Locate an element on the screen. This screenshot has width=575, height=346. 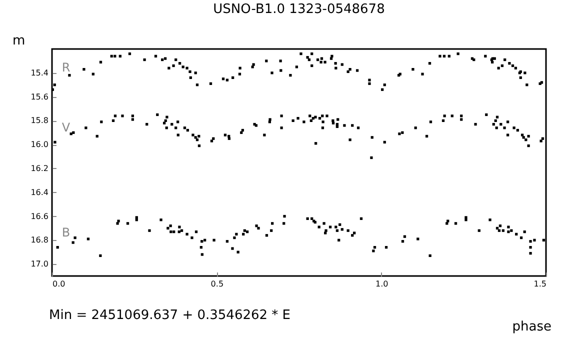
y-tick-label: 16.6 is located at coordinates (39, 216).